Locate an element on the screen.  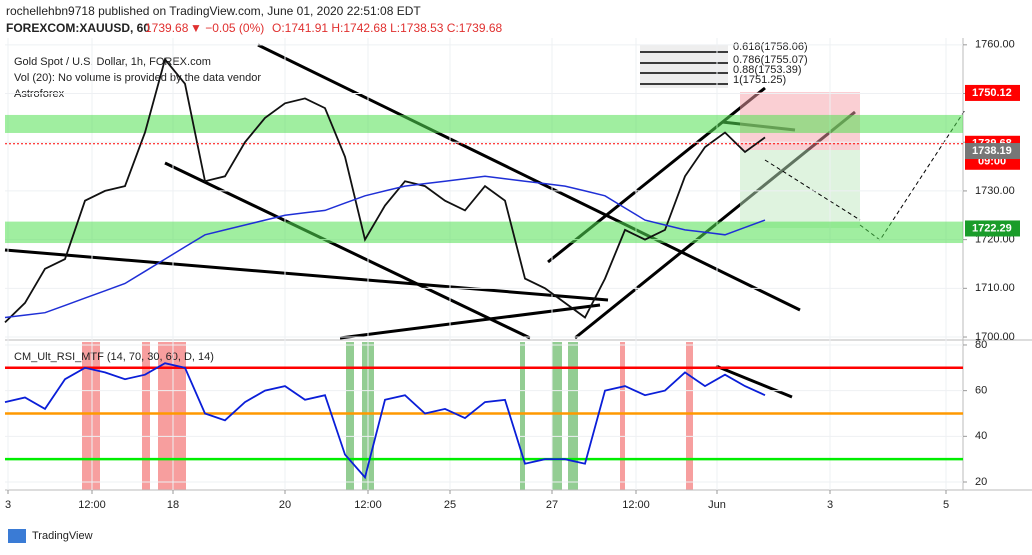
target-zone is located at coordinates (800, 189).